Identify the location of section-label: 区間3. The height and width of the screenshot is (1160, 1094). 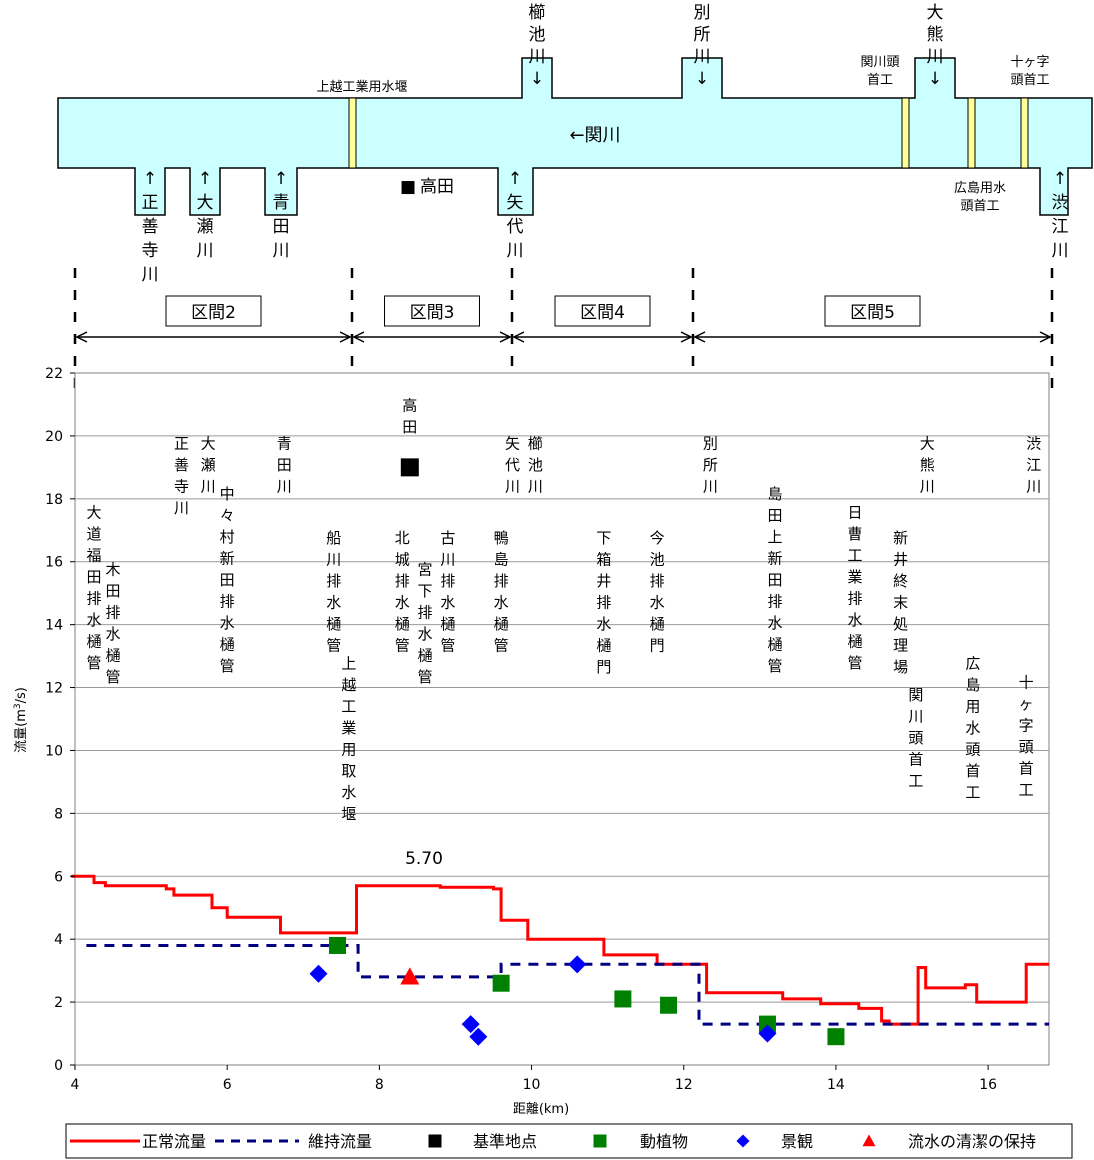
(432, 313).